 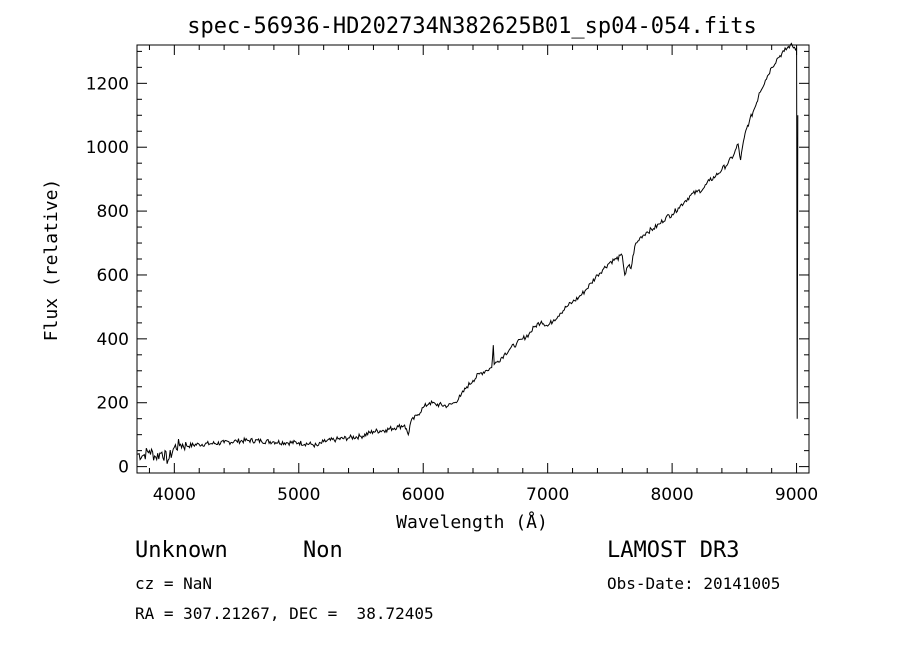 I want to click on redshift-label: cz = NaN, so click(x=174, y=583).